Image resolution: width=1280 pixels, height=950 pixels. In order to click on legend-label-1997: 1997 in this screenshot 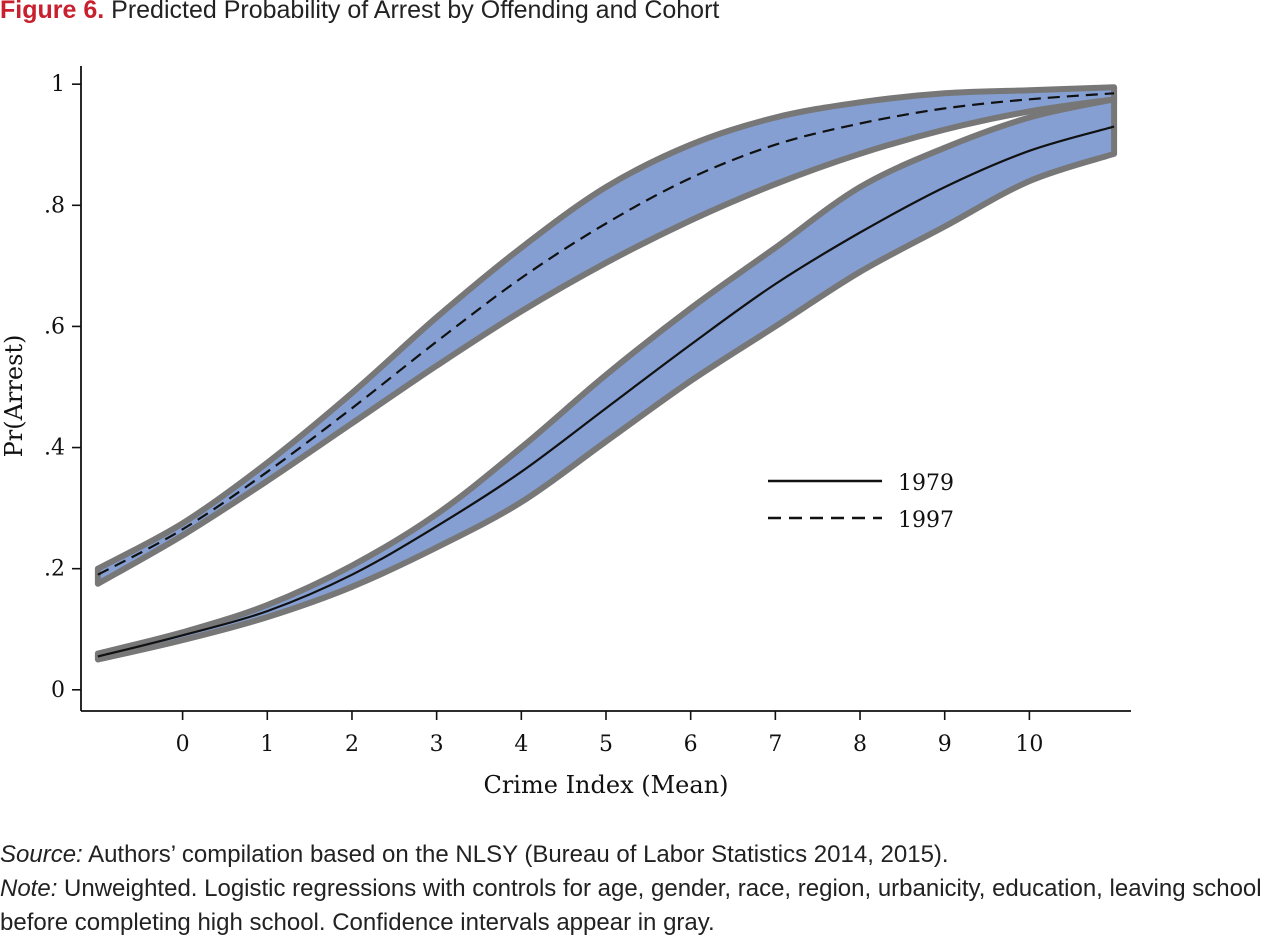, I will do `click(926, 520)`.